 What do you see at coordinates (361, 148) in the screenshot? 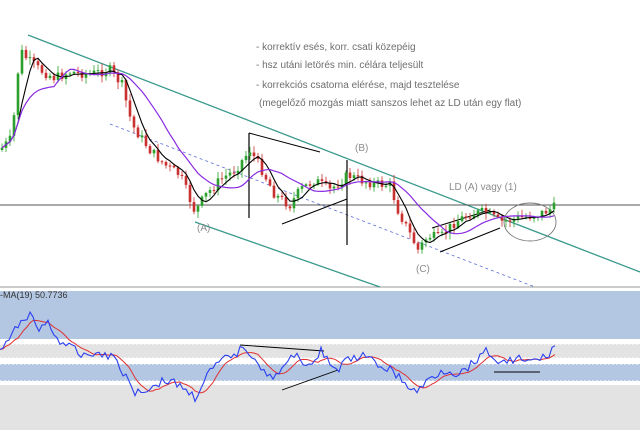
I see `wave-label-b: (B)` at bounding box center [361, 148].